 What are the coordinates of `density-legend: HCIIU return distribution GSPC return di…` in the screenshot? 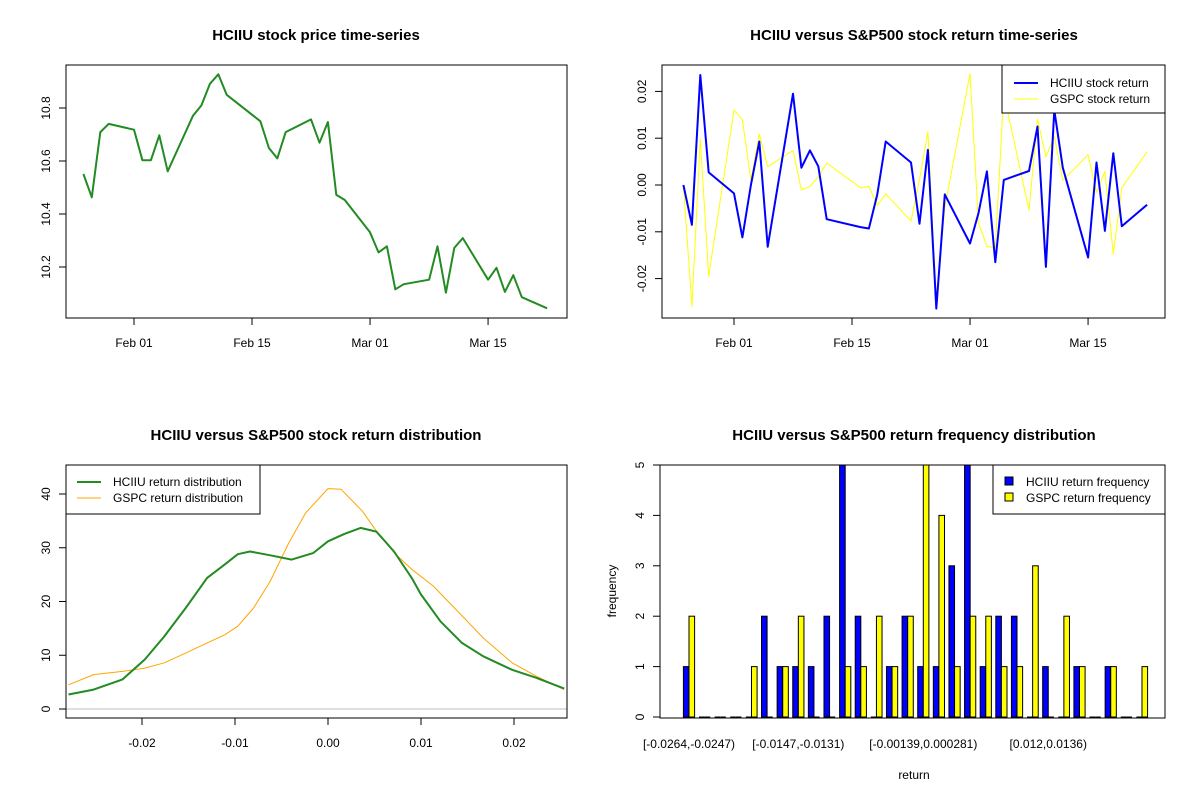 It's located at (163, 489).